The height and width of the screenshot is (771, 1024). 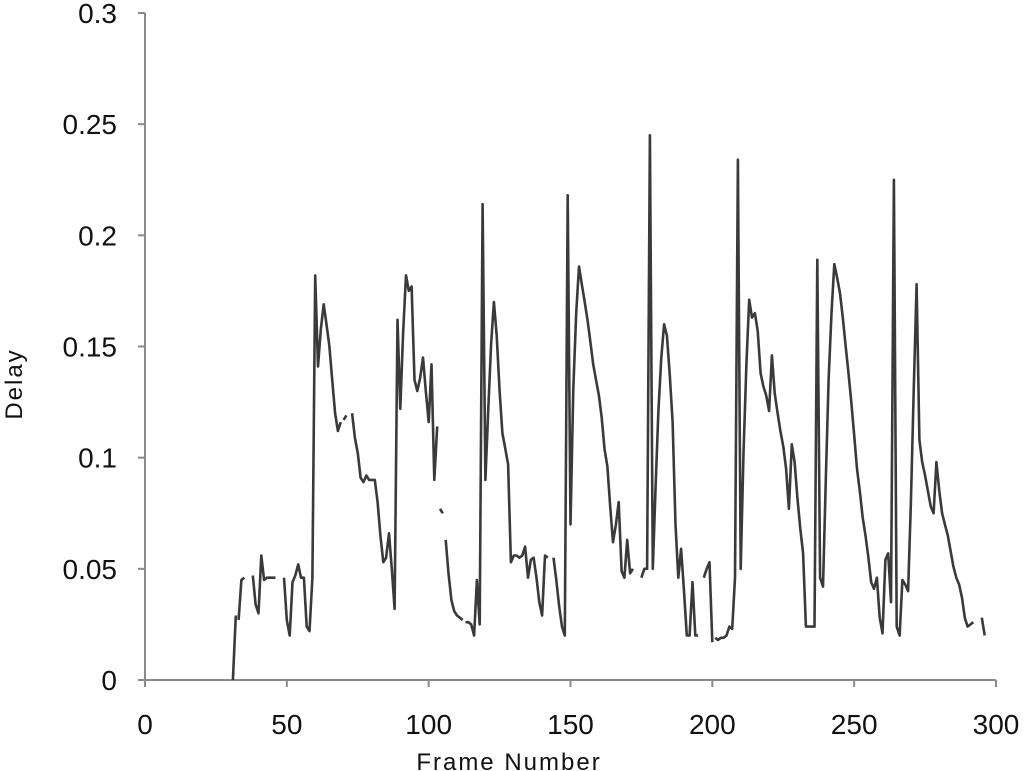 What do you see at coordinates (97, 458) in the screenshot?
I see `y-tick-label: 0.1` at bounding box center [97, 458].